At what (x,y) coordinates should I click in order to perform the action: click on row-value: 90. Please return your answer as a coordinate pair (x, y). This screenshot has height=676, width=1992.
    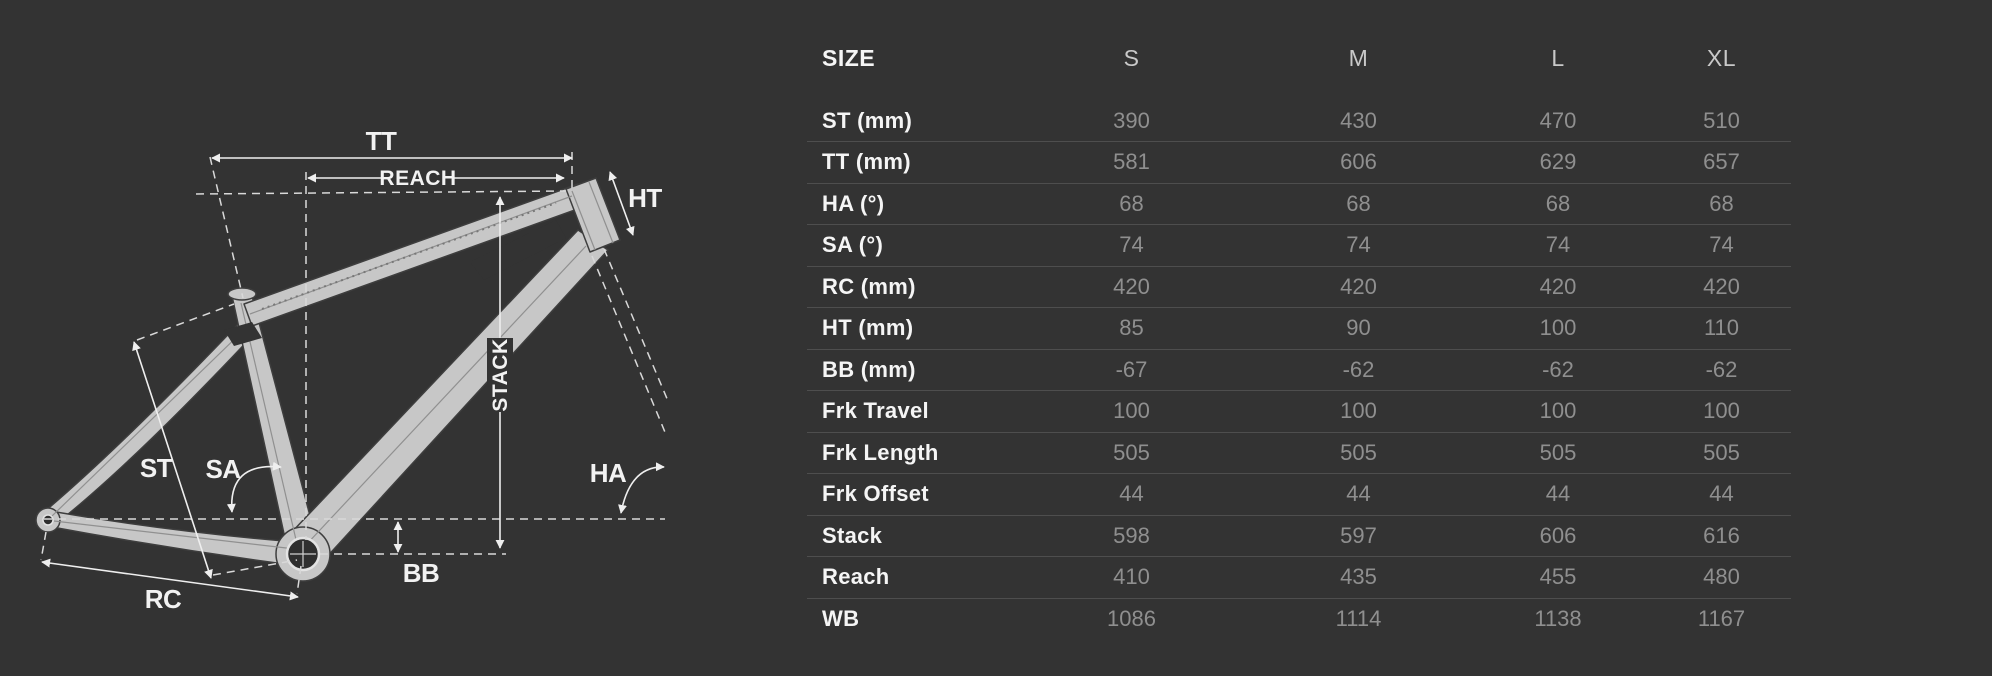
    Looking at the image, I should click on (1358, 328).